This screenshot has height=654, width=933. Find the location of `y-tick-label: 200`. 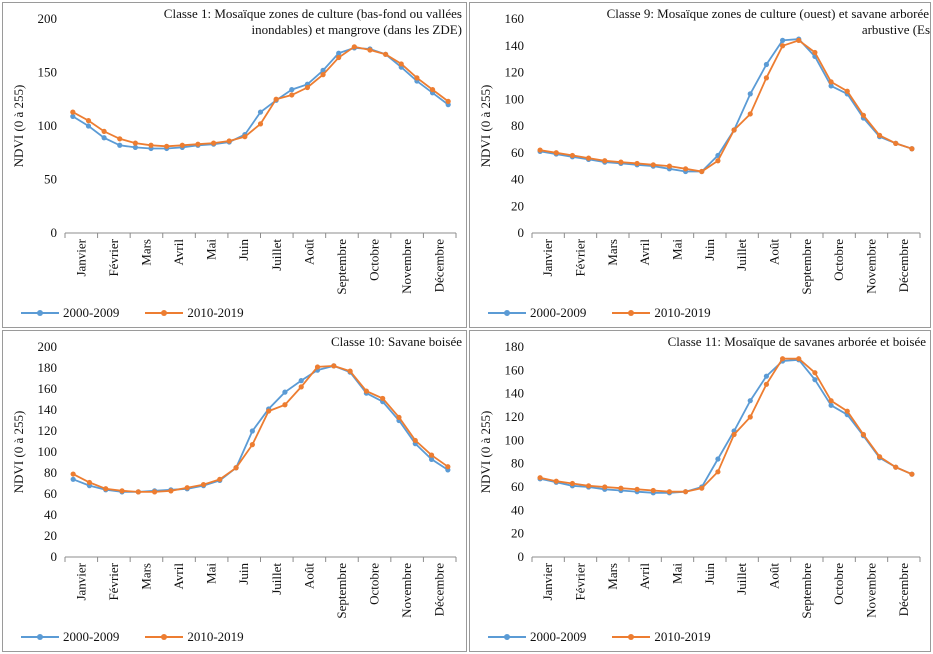

y-tick-label: 200 is located at coordinates (48, 346).